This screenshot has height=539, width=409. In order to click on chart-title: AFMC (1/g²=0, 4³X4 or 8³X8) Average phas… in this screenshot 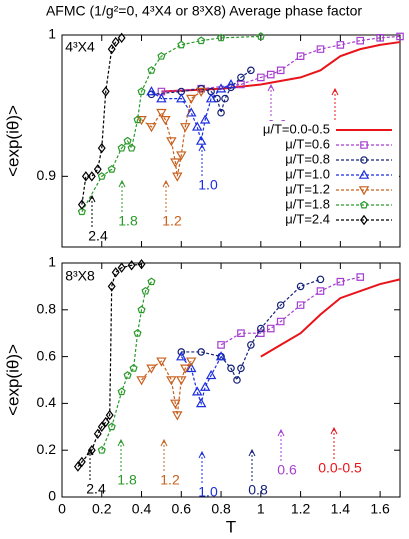, I will do `click(204, 11)`.